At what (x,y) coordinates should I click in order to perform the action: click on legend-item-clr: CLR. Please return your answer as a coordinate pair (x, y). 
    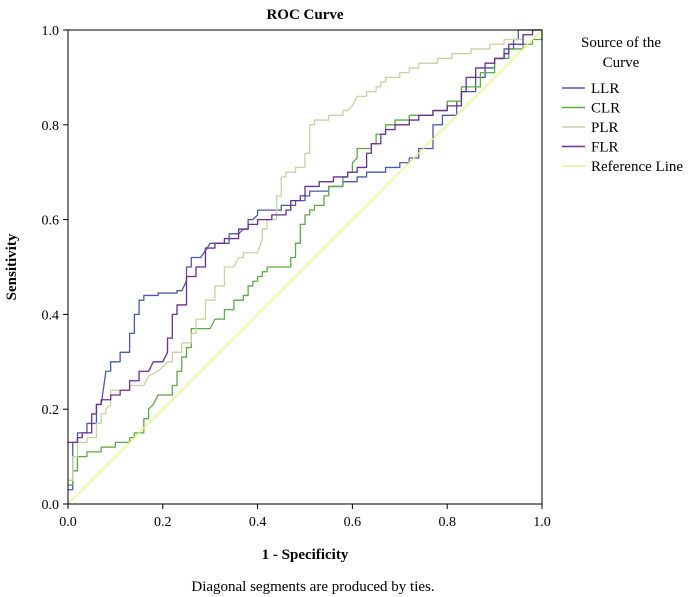
    Looking at the image, I should click on (591, 109).